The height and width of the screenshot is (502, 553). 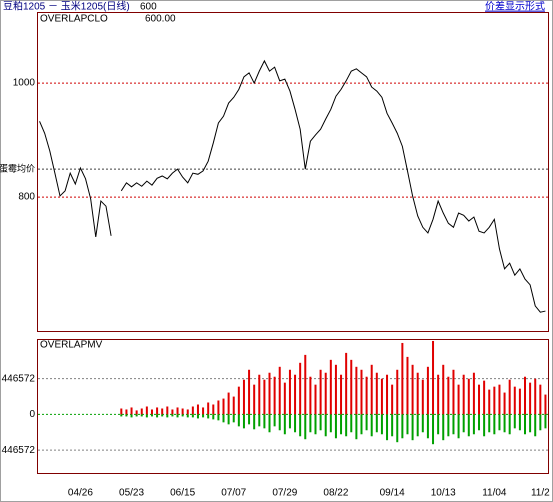 I want to click on y-tick-label: 蛋霉均价, so click(x=17, y=168).